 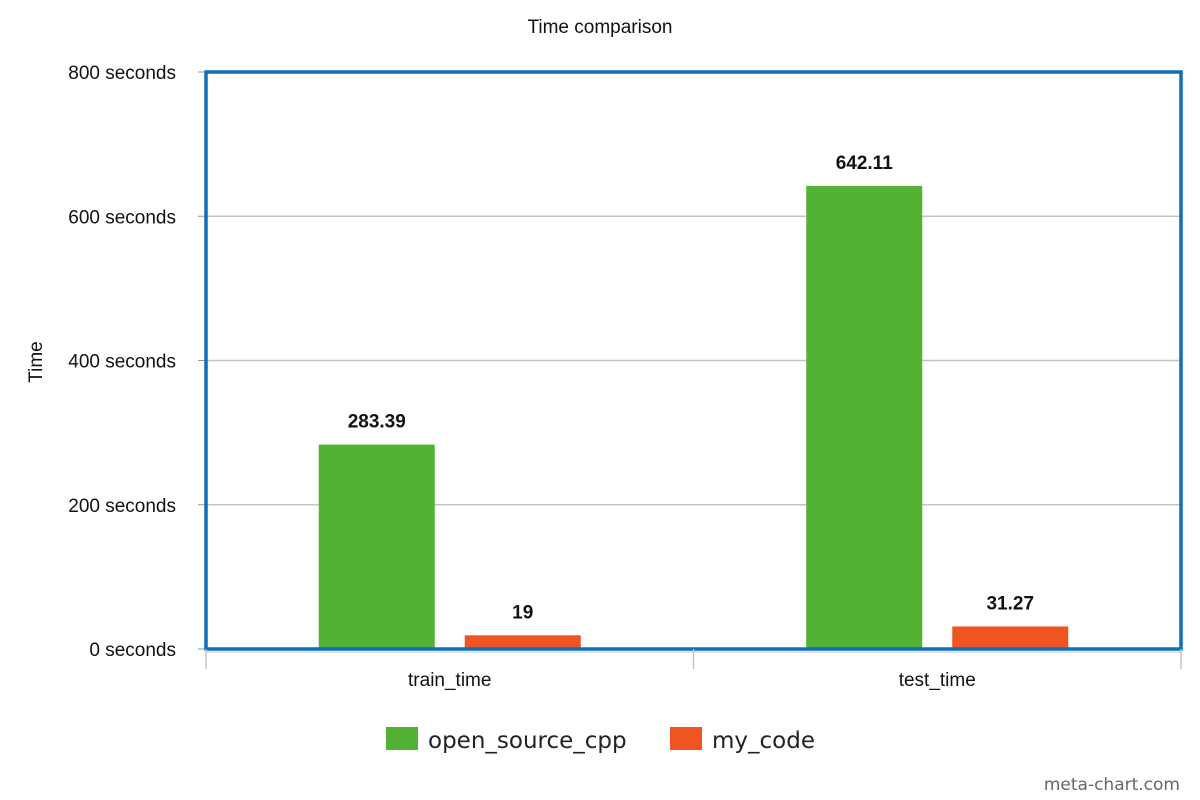 What do you see at coordinates (122, 73) in the screenshot?
I see `y-tick-label: 800 seconds` at bounding box center [122, 73].